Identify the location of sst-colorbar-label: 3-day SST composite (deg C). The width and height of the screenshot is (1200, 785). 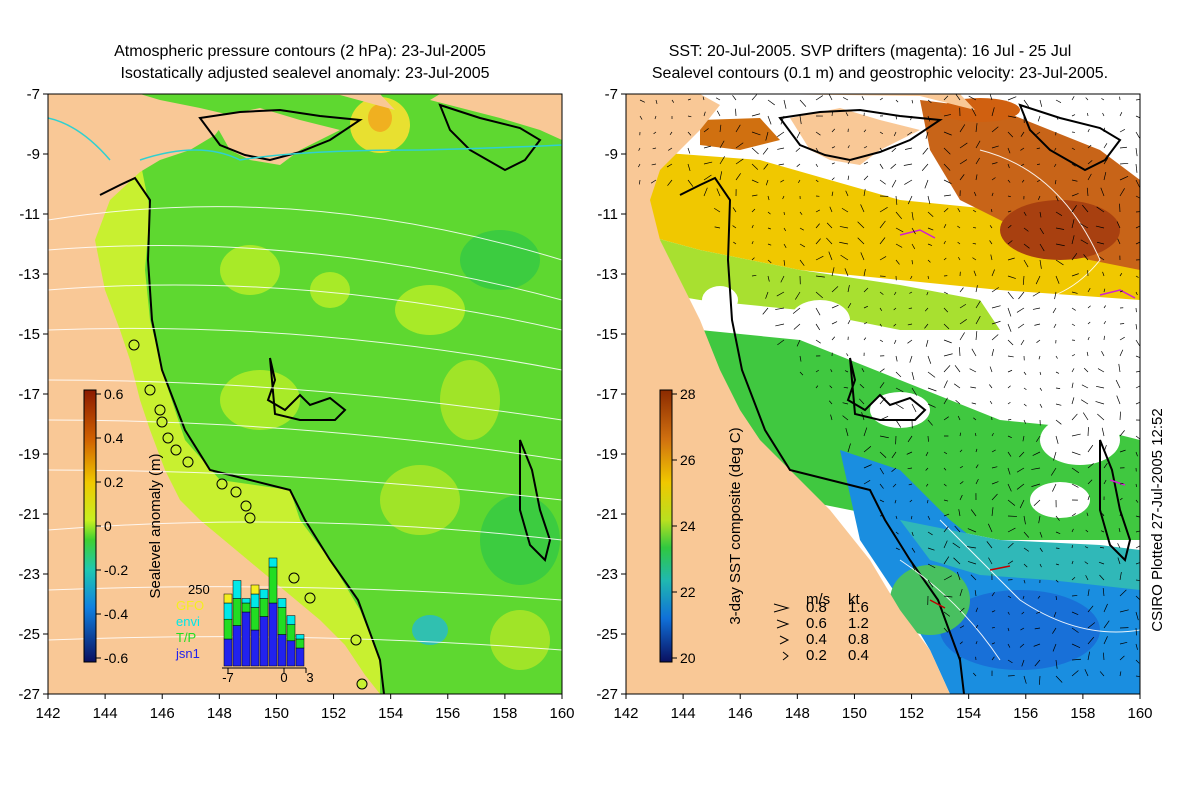
(735, 525).